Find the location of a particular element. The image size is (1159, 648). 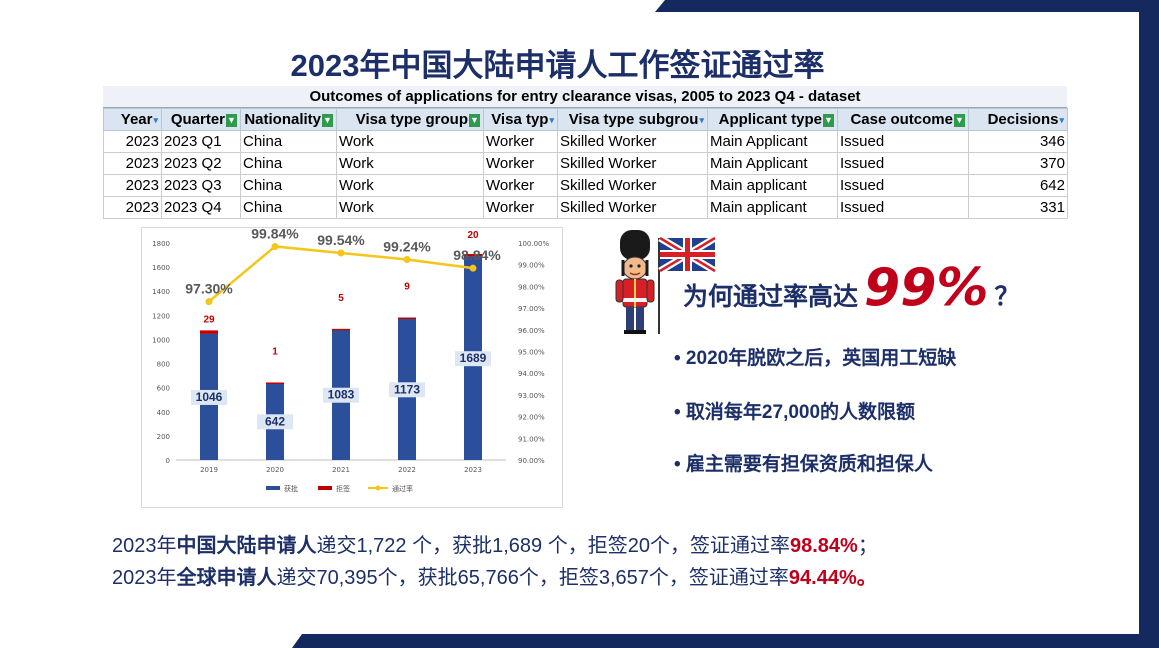

slide-title: 2023年中国大陆申请人工作签证通过率 is located at coordinates (557, 65).